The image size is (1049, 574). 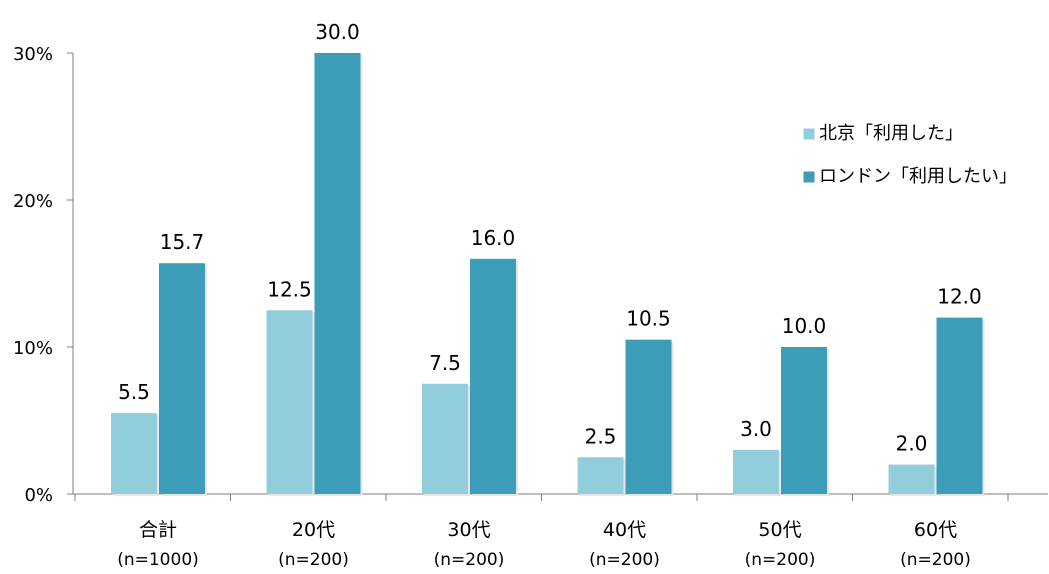 What do you see at coordinates (648, 319) in the screenshot?
I see `data-label: 10.5` at bounding box center [648, 319].